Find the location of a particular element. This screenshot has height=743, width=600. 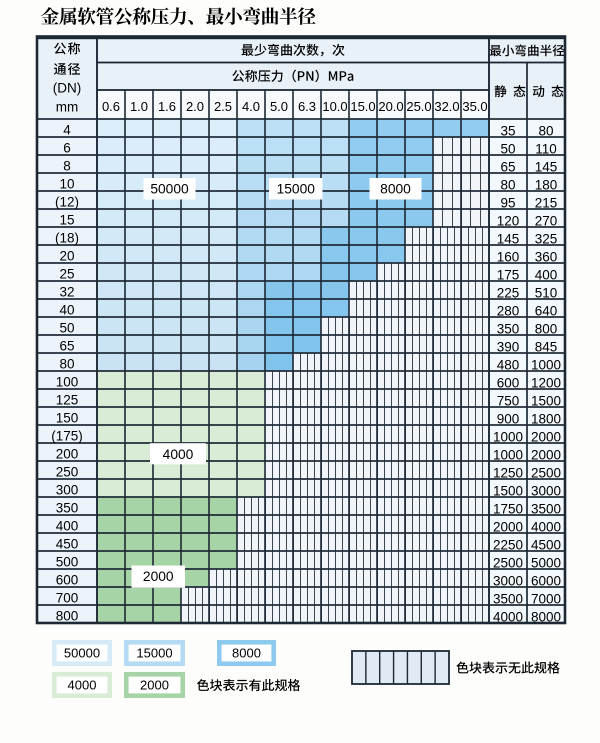

svg-text: 8 is located at coordinates (67, 166).